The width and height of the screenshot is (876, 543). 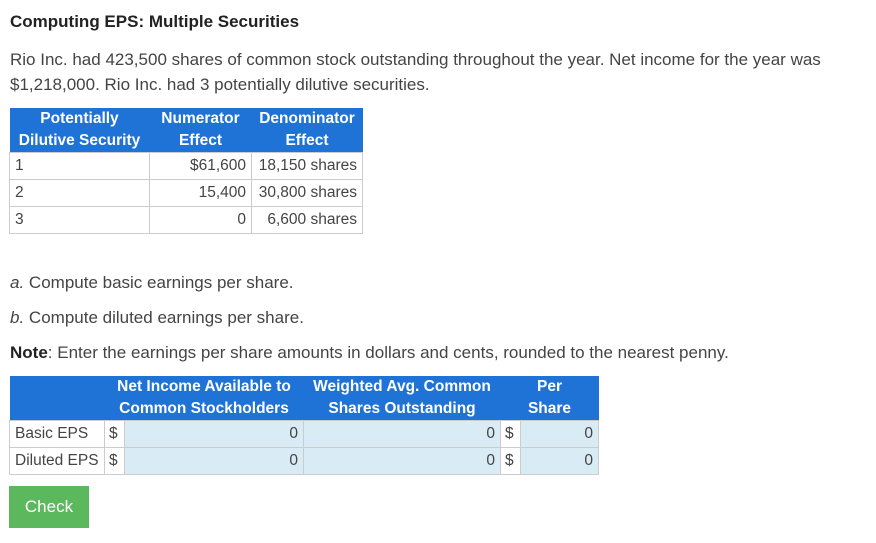 What do you see at coordinates (57, 461) in the screenshot?
I see `row-label: Diluted EPS` at bounding box center [57, 461].